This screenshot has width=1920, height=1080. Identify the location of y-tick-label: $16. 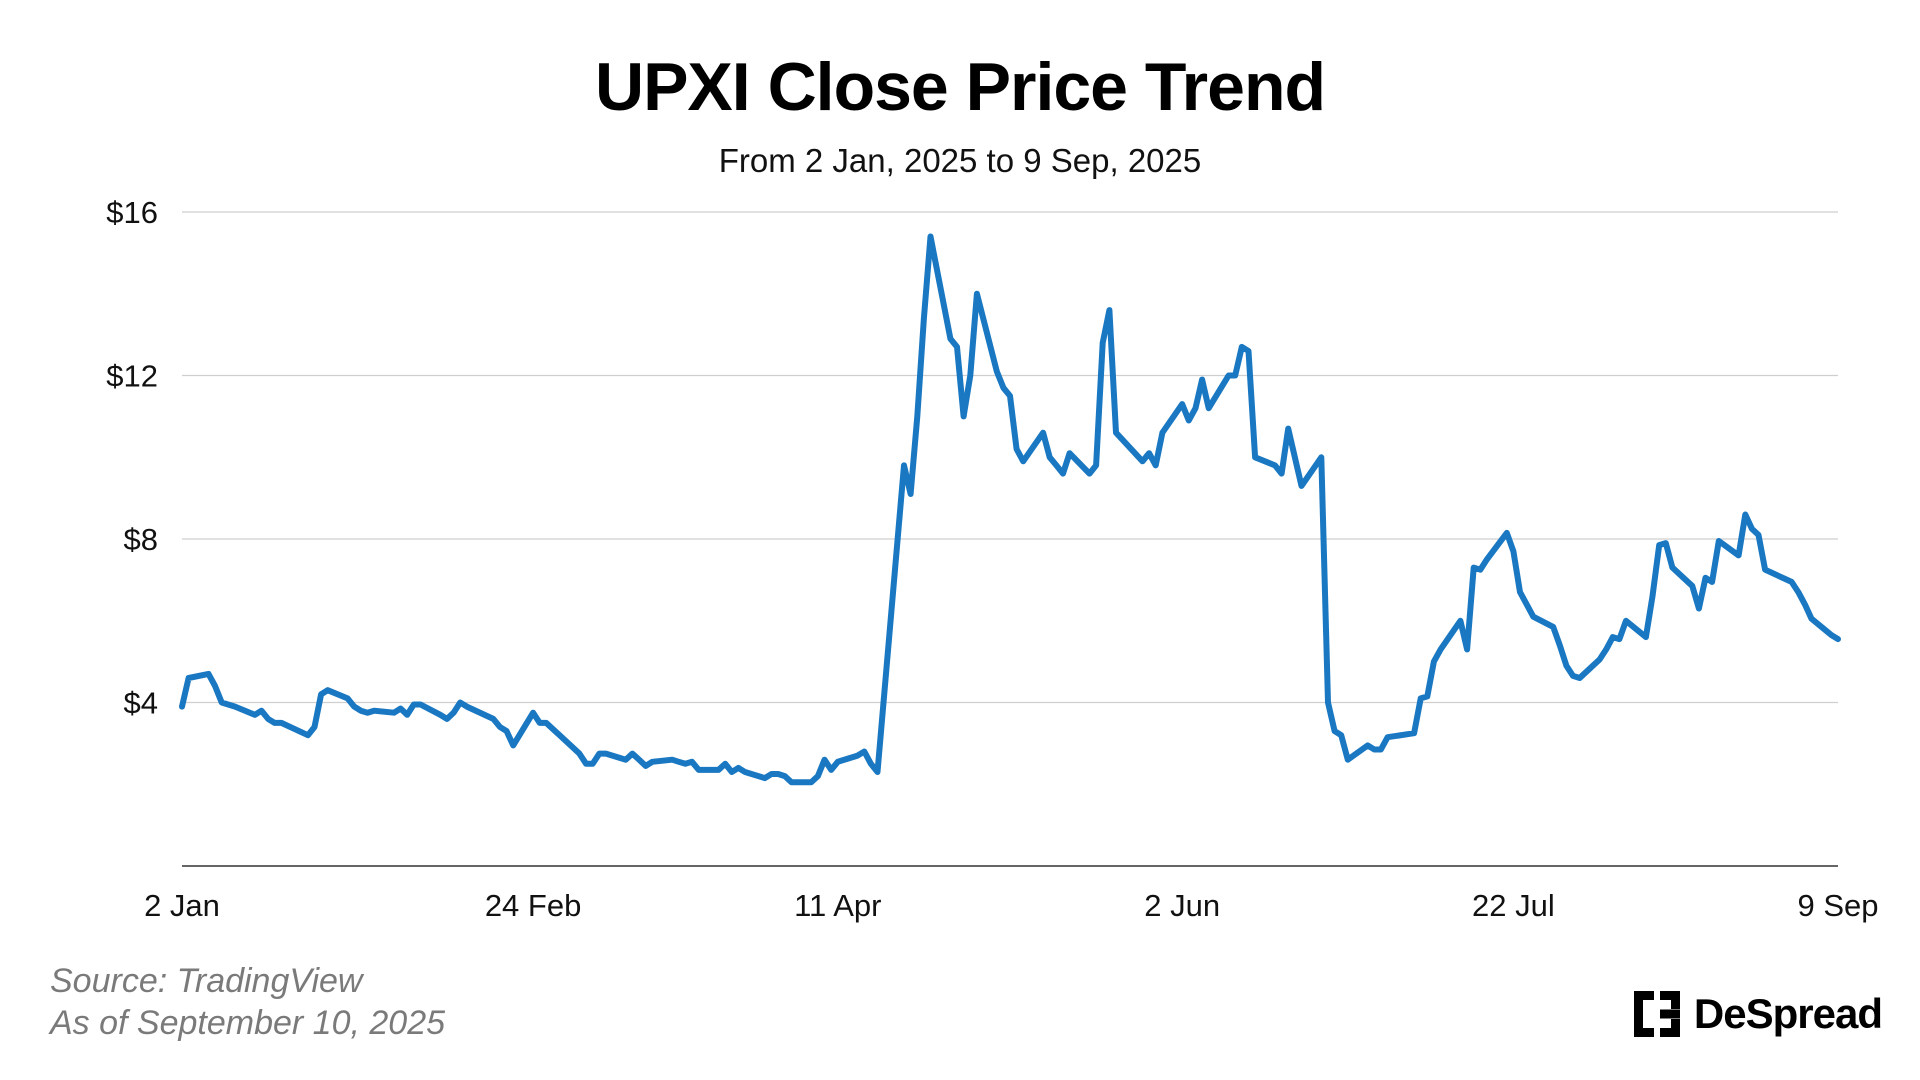
(132, 212).